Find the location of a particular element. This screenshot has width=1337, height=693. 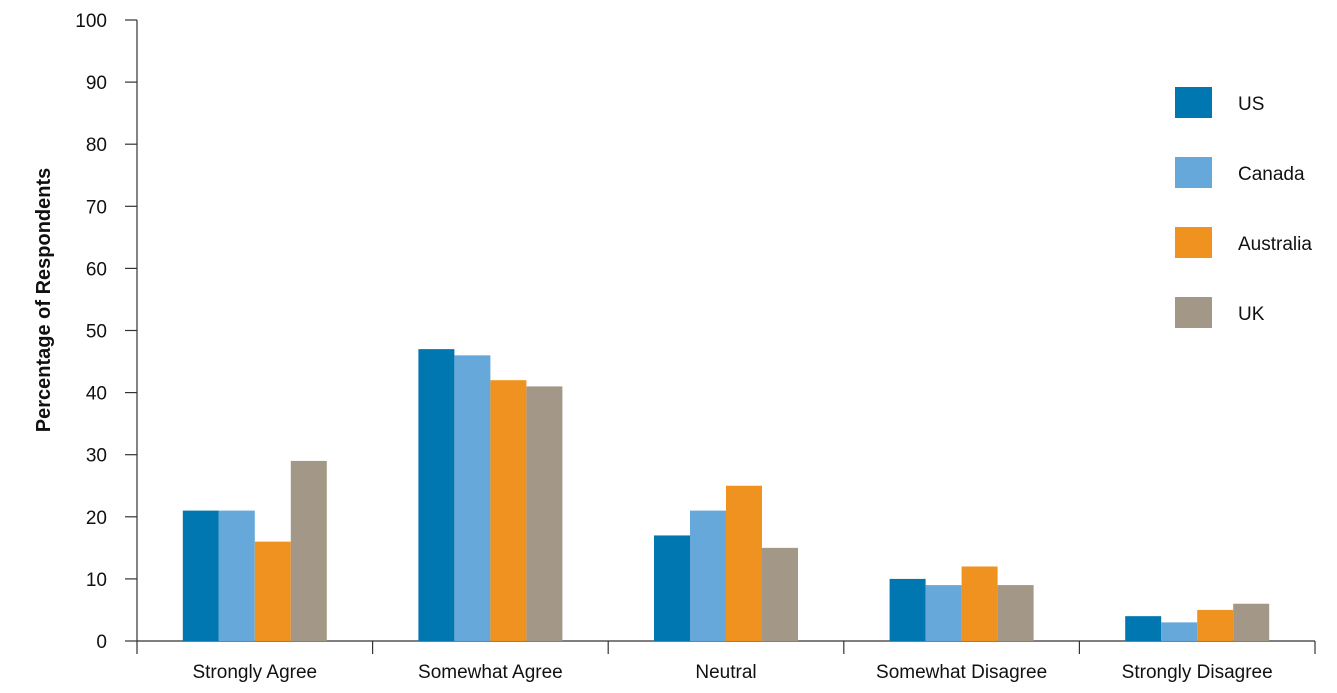

y-tick-label: 100 is located at coordinates (91, 21).